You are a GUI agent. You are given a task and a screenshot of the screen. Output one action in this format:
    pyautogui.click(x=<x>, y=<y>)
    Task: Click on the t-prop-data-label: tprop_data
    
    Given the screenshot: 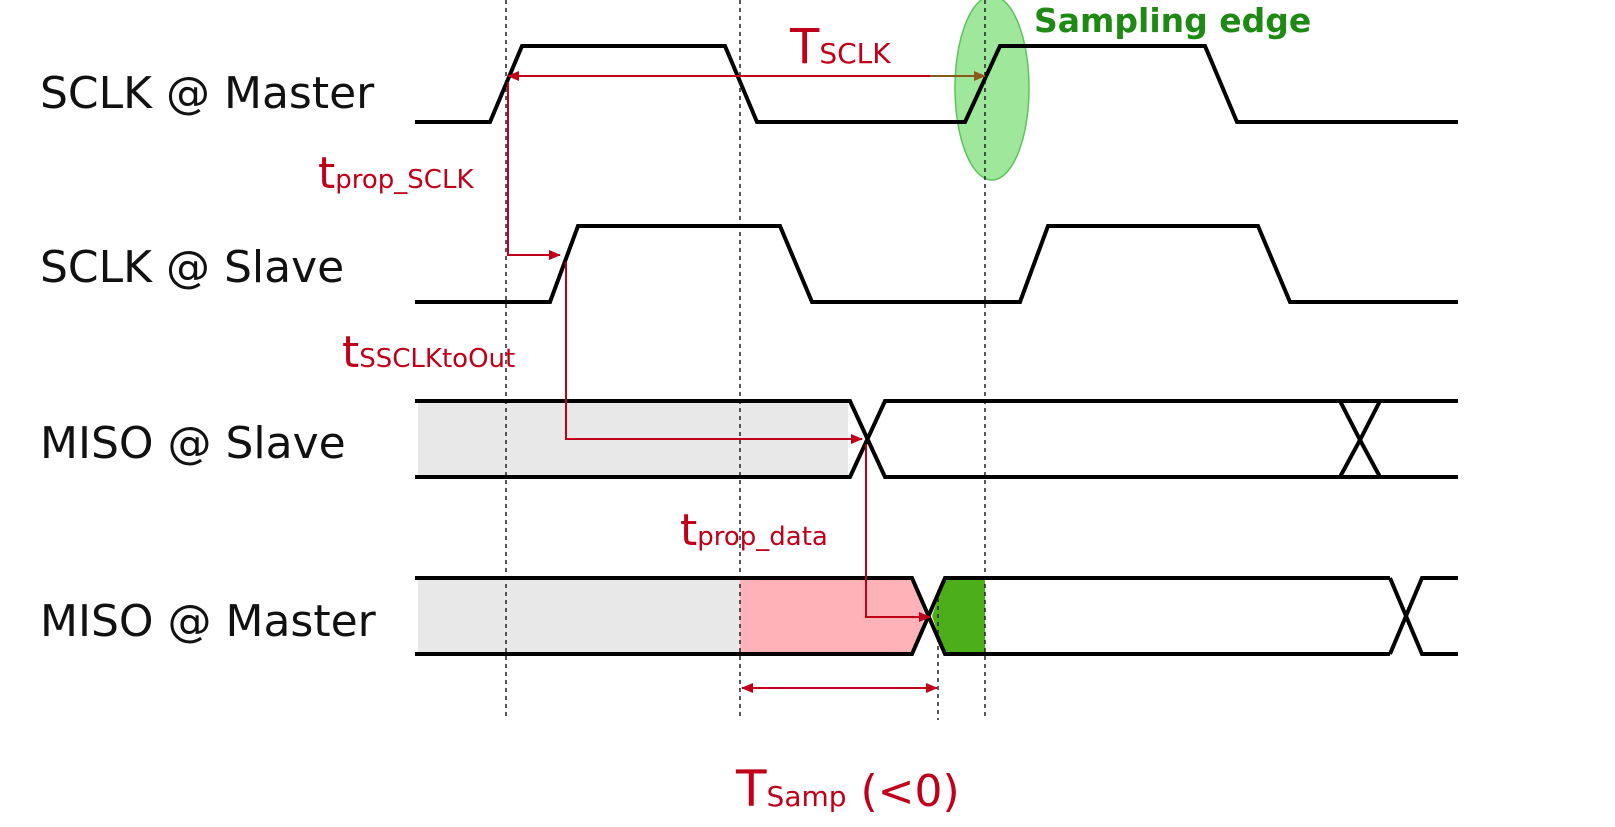 What is the action you would take?
    pyautogui.click(x=754, y=530)
    